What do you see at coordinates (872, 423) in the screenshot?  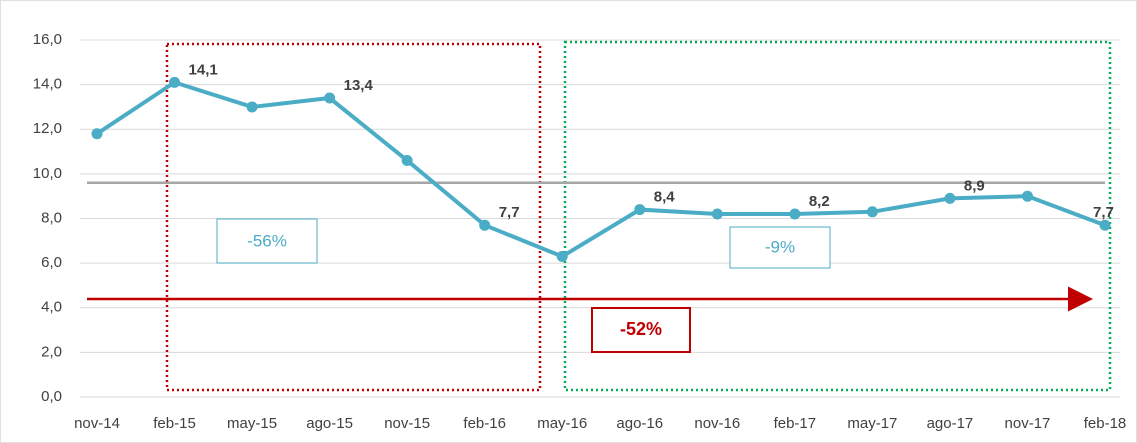 I see `x-tick-label: may-17` at bounding box center [872, 423].